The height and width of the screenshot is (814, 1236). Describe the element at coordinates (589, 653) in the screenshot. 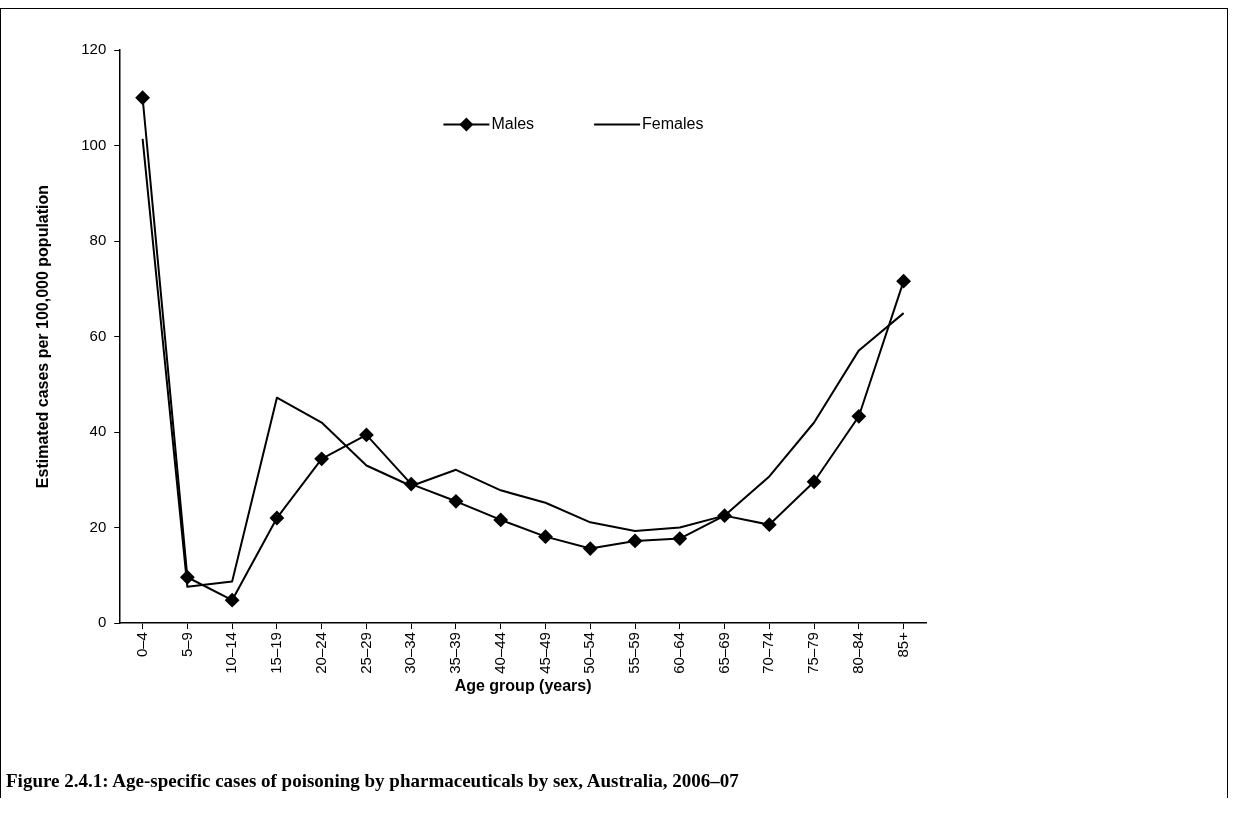

I see `x-tick-label: 50–54` at that location.